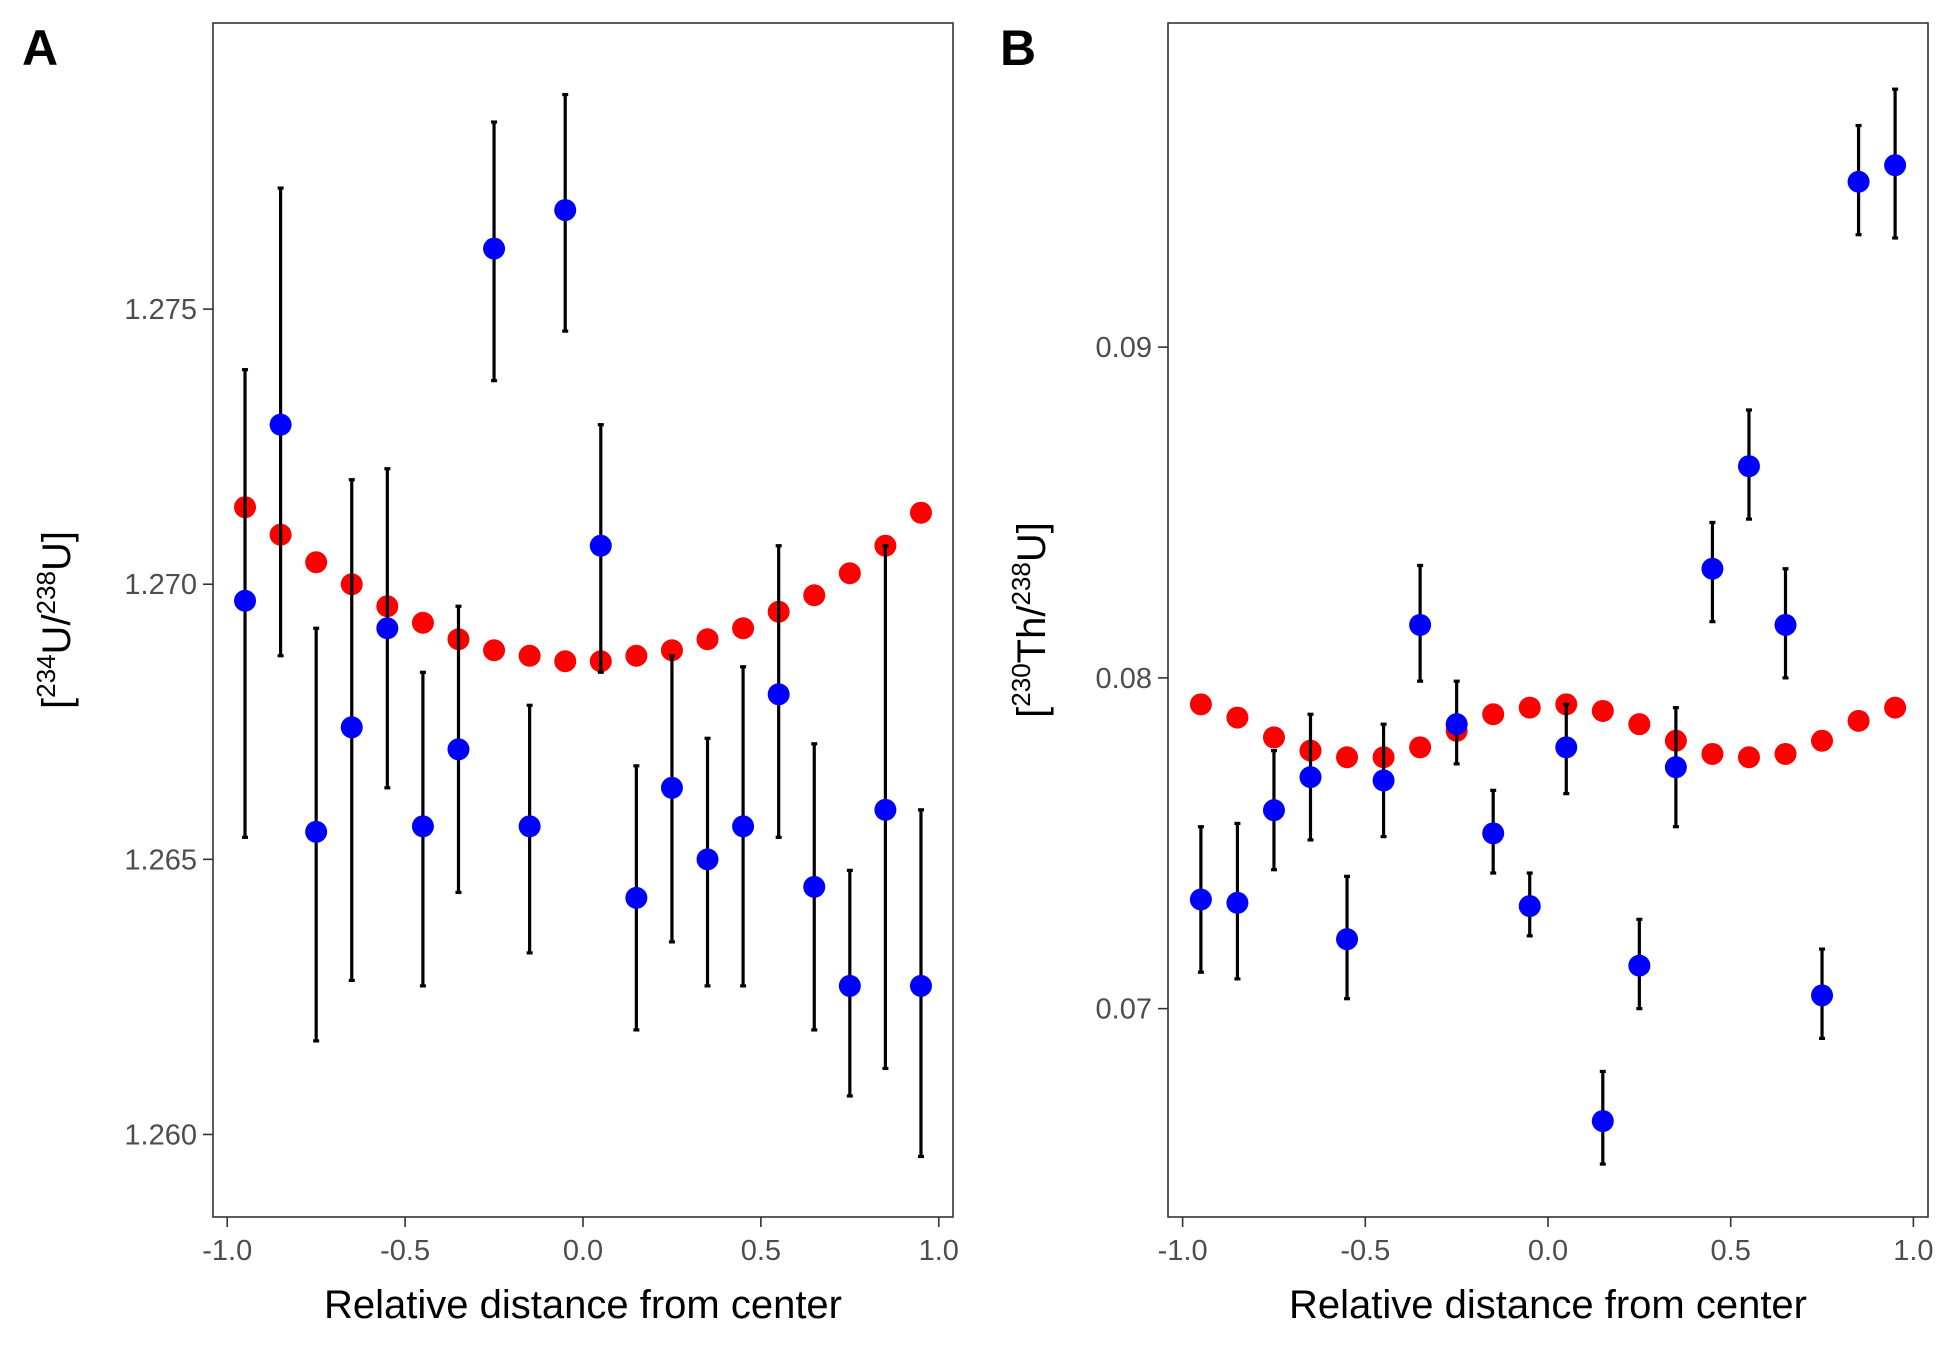  What do you see at coordinates (1183, 1251) in the screenshot?
I see `x-tick-label: -1.0` at bounding box center [1183, 1251].